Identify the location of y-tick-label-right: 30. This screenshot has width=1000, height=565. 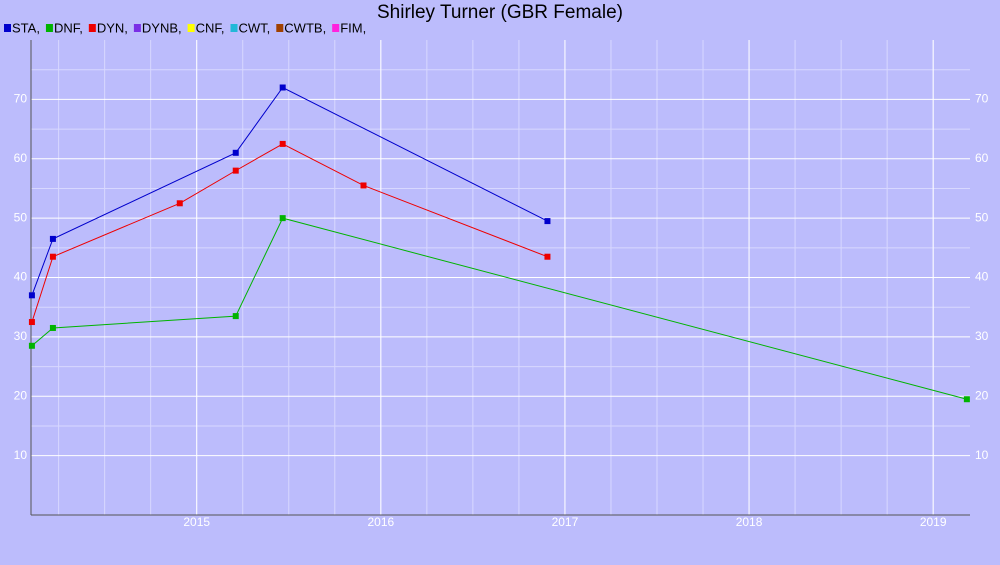
(982, 336).